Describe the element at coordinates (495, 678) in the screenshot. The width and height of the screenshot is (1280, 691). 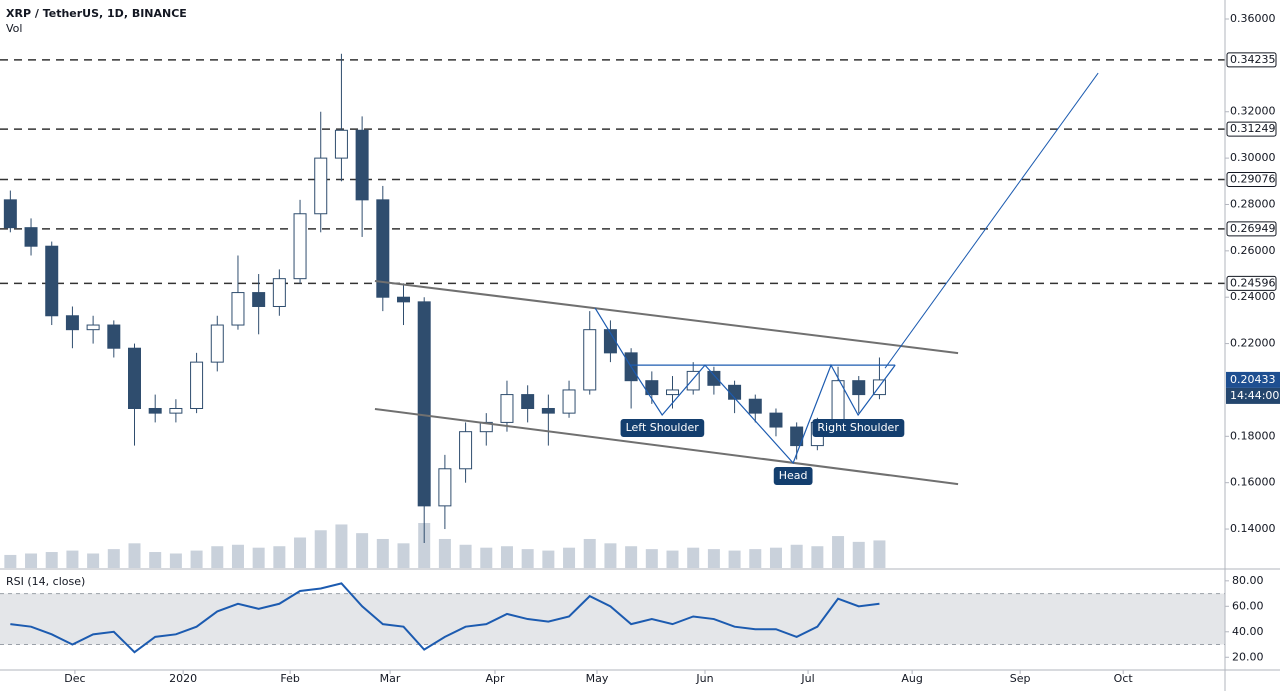
I see `x-tick-label: Apr` at that location.